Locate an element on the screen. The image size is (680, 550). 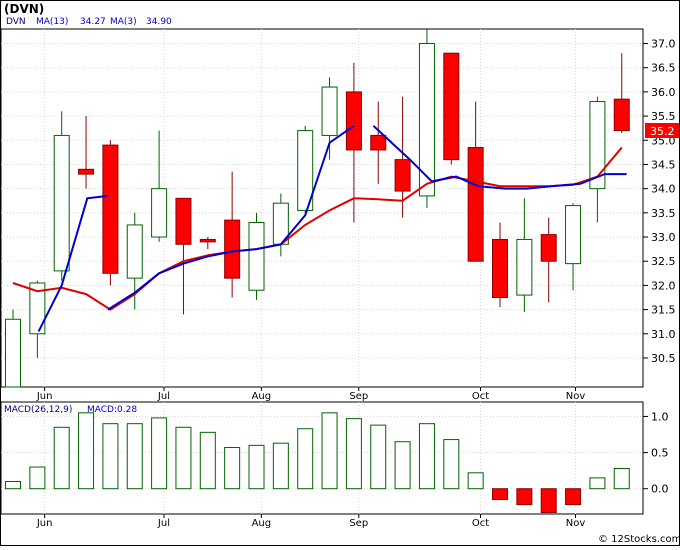
legend-ma13-label: MA(13) is located at coordinates (52, 22).